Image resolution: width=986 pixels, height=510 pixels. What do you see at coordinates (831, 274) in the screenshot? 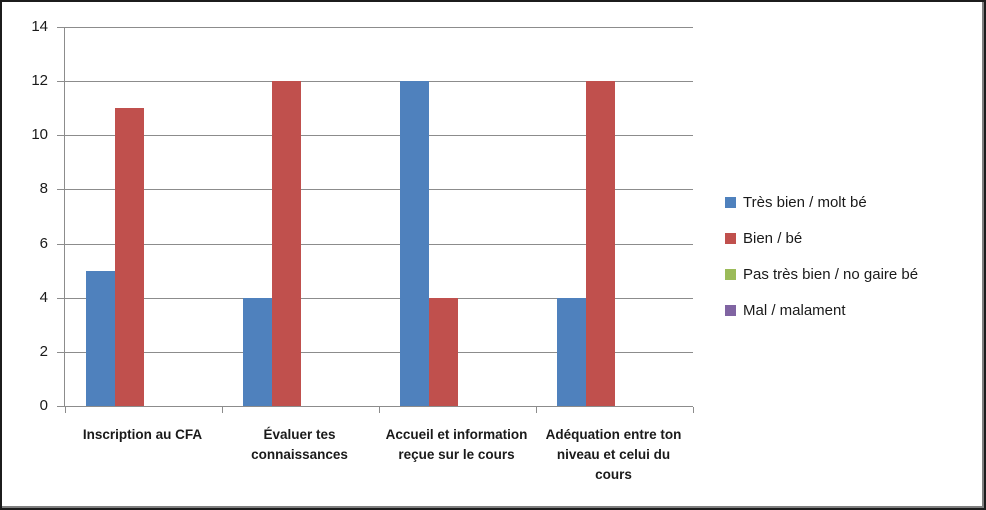
I see `legend-label: Pas très bien / no gaire bé` at bounding box center [831, 274].